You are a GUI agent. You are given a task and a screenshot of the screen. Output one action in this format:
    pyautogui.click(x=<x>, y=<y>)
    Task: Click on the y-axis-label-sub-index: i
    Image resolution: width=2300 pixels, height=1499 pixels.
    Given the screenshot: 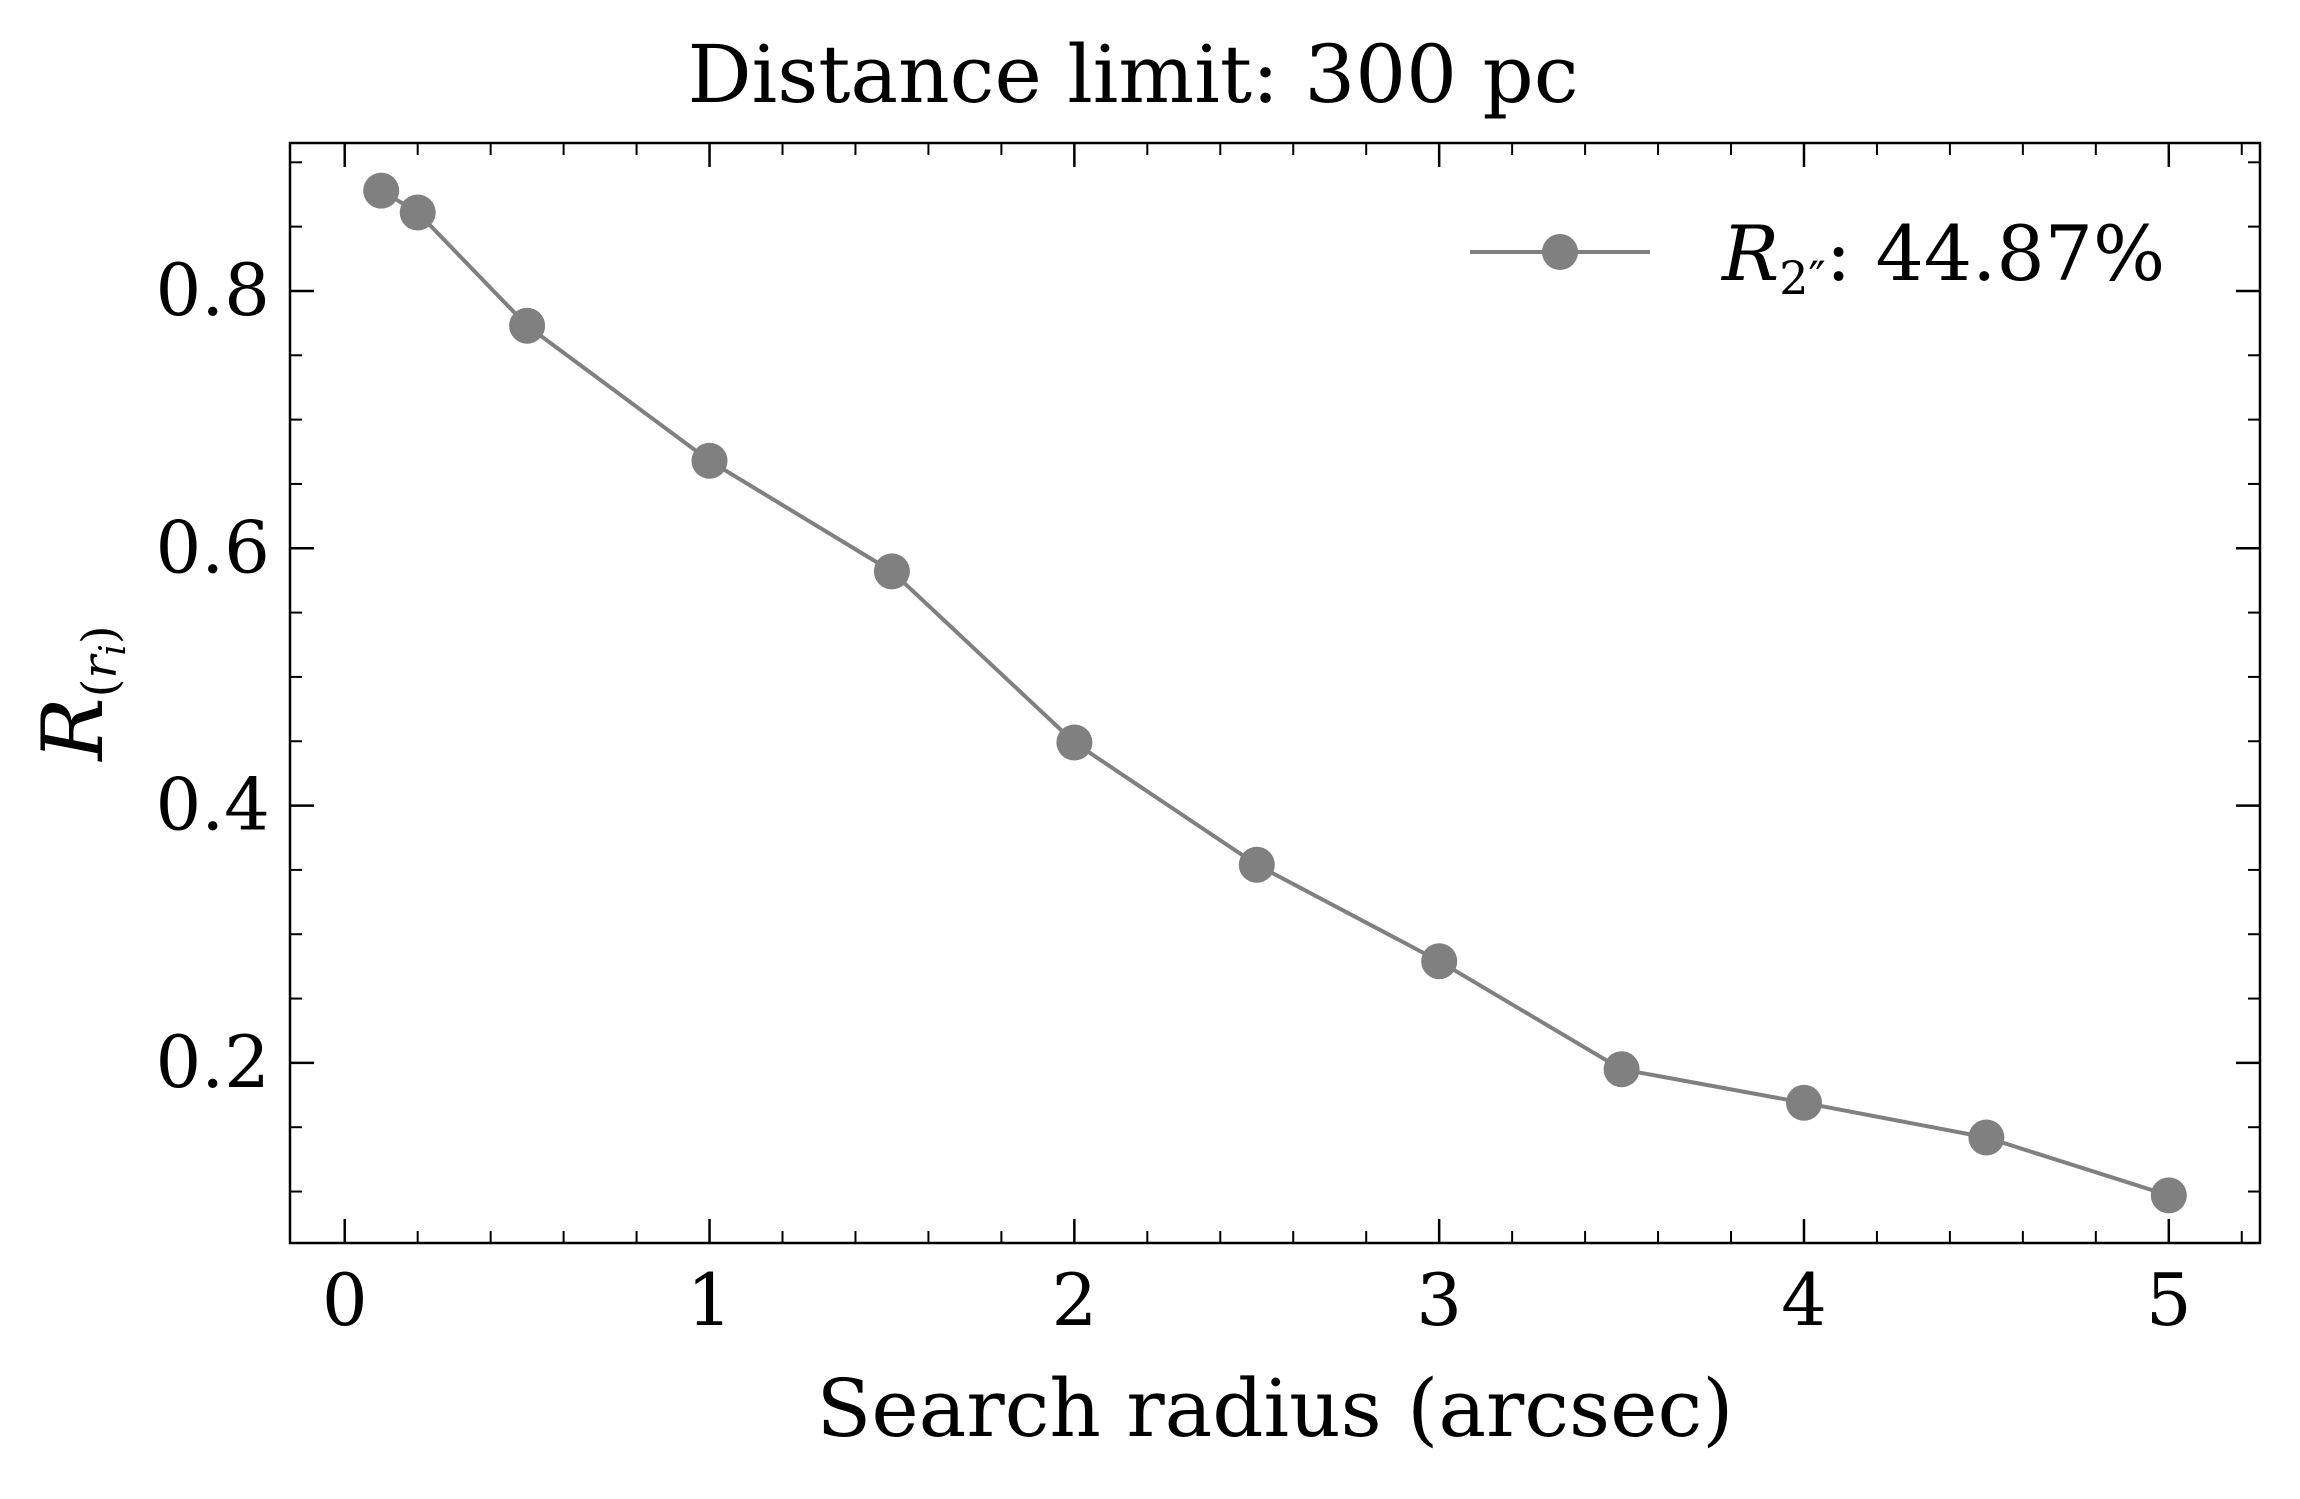 What is the action you would take?
    pyautogui.click(x=113, y=650)
    